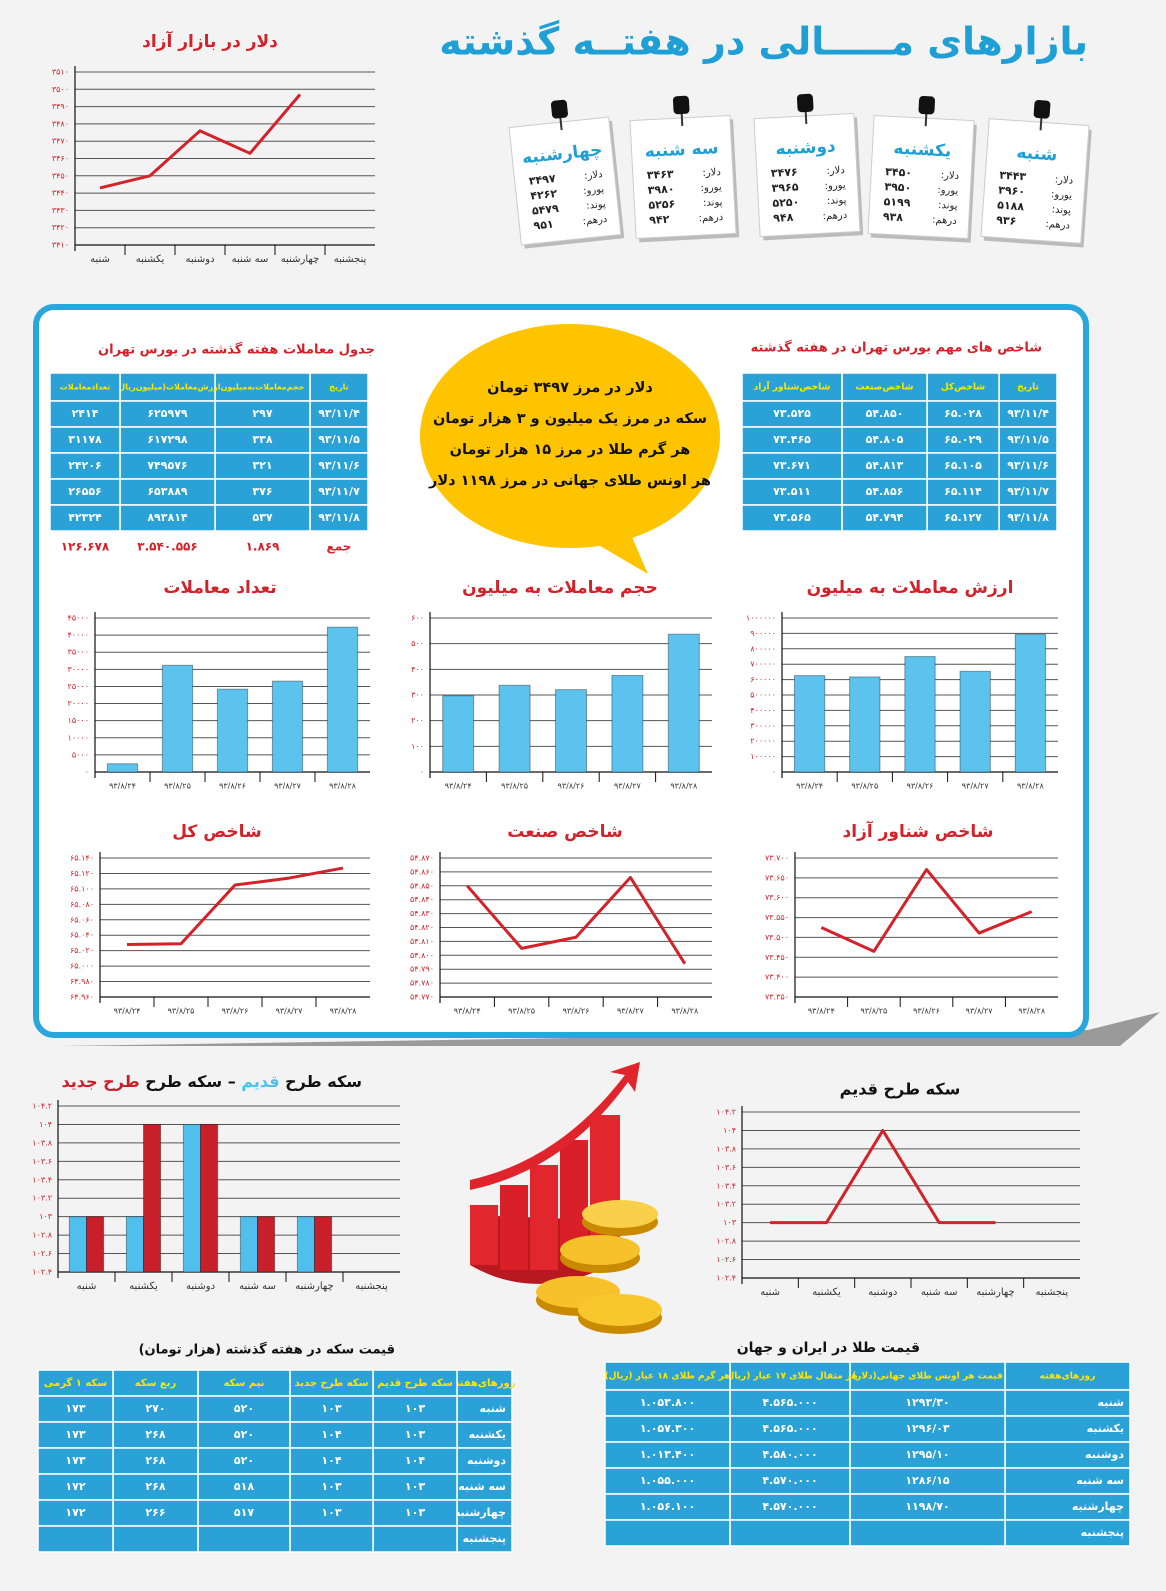 This screenshot has width=1166, height=1591. Describe the element at coordinates (167, 465) in the screenshot. I see `cell-text: ۷۴۹۵۷۶` at that location.